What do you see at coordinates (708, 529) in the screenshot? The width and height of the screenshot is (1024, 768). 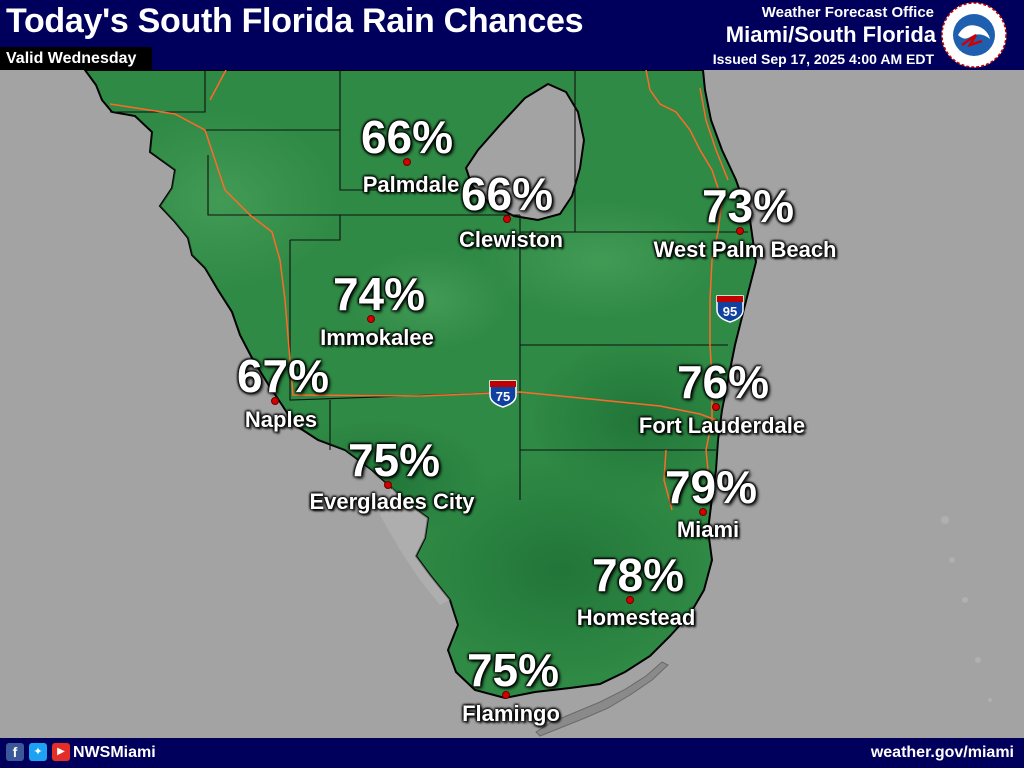 I see `station-name: Miami` at bounding box center [708, 529].